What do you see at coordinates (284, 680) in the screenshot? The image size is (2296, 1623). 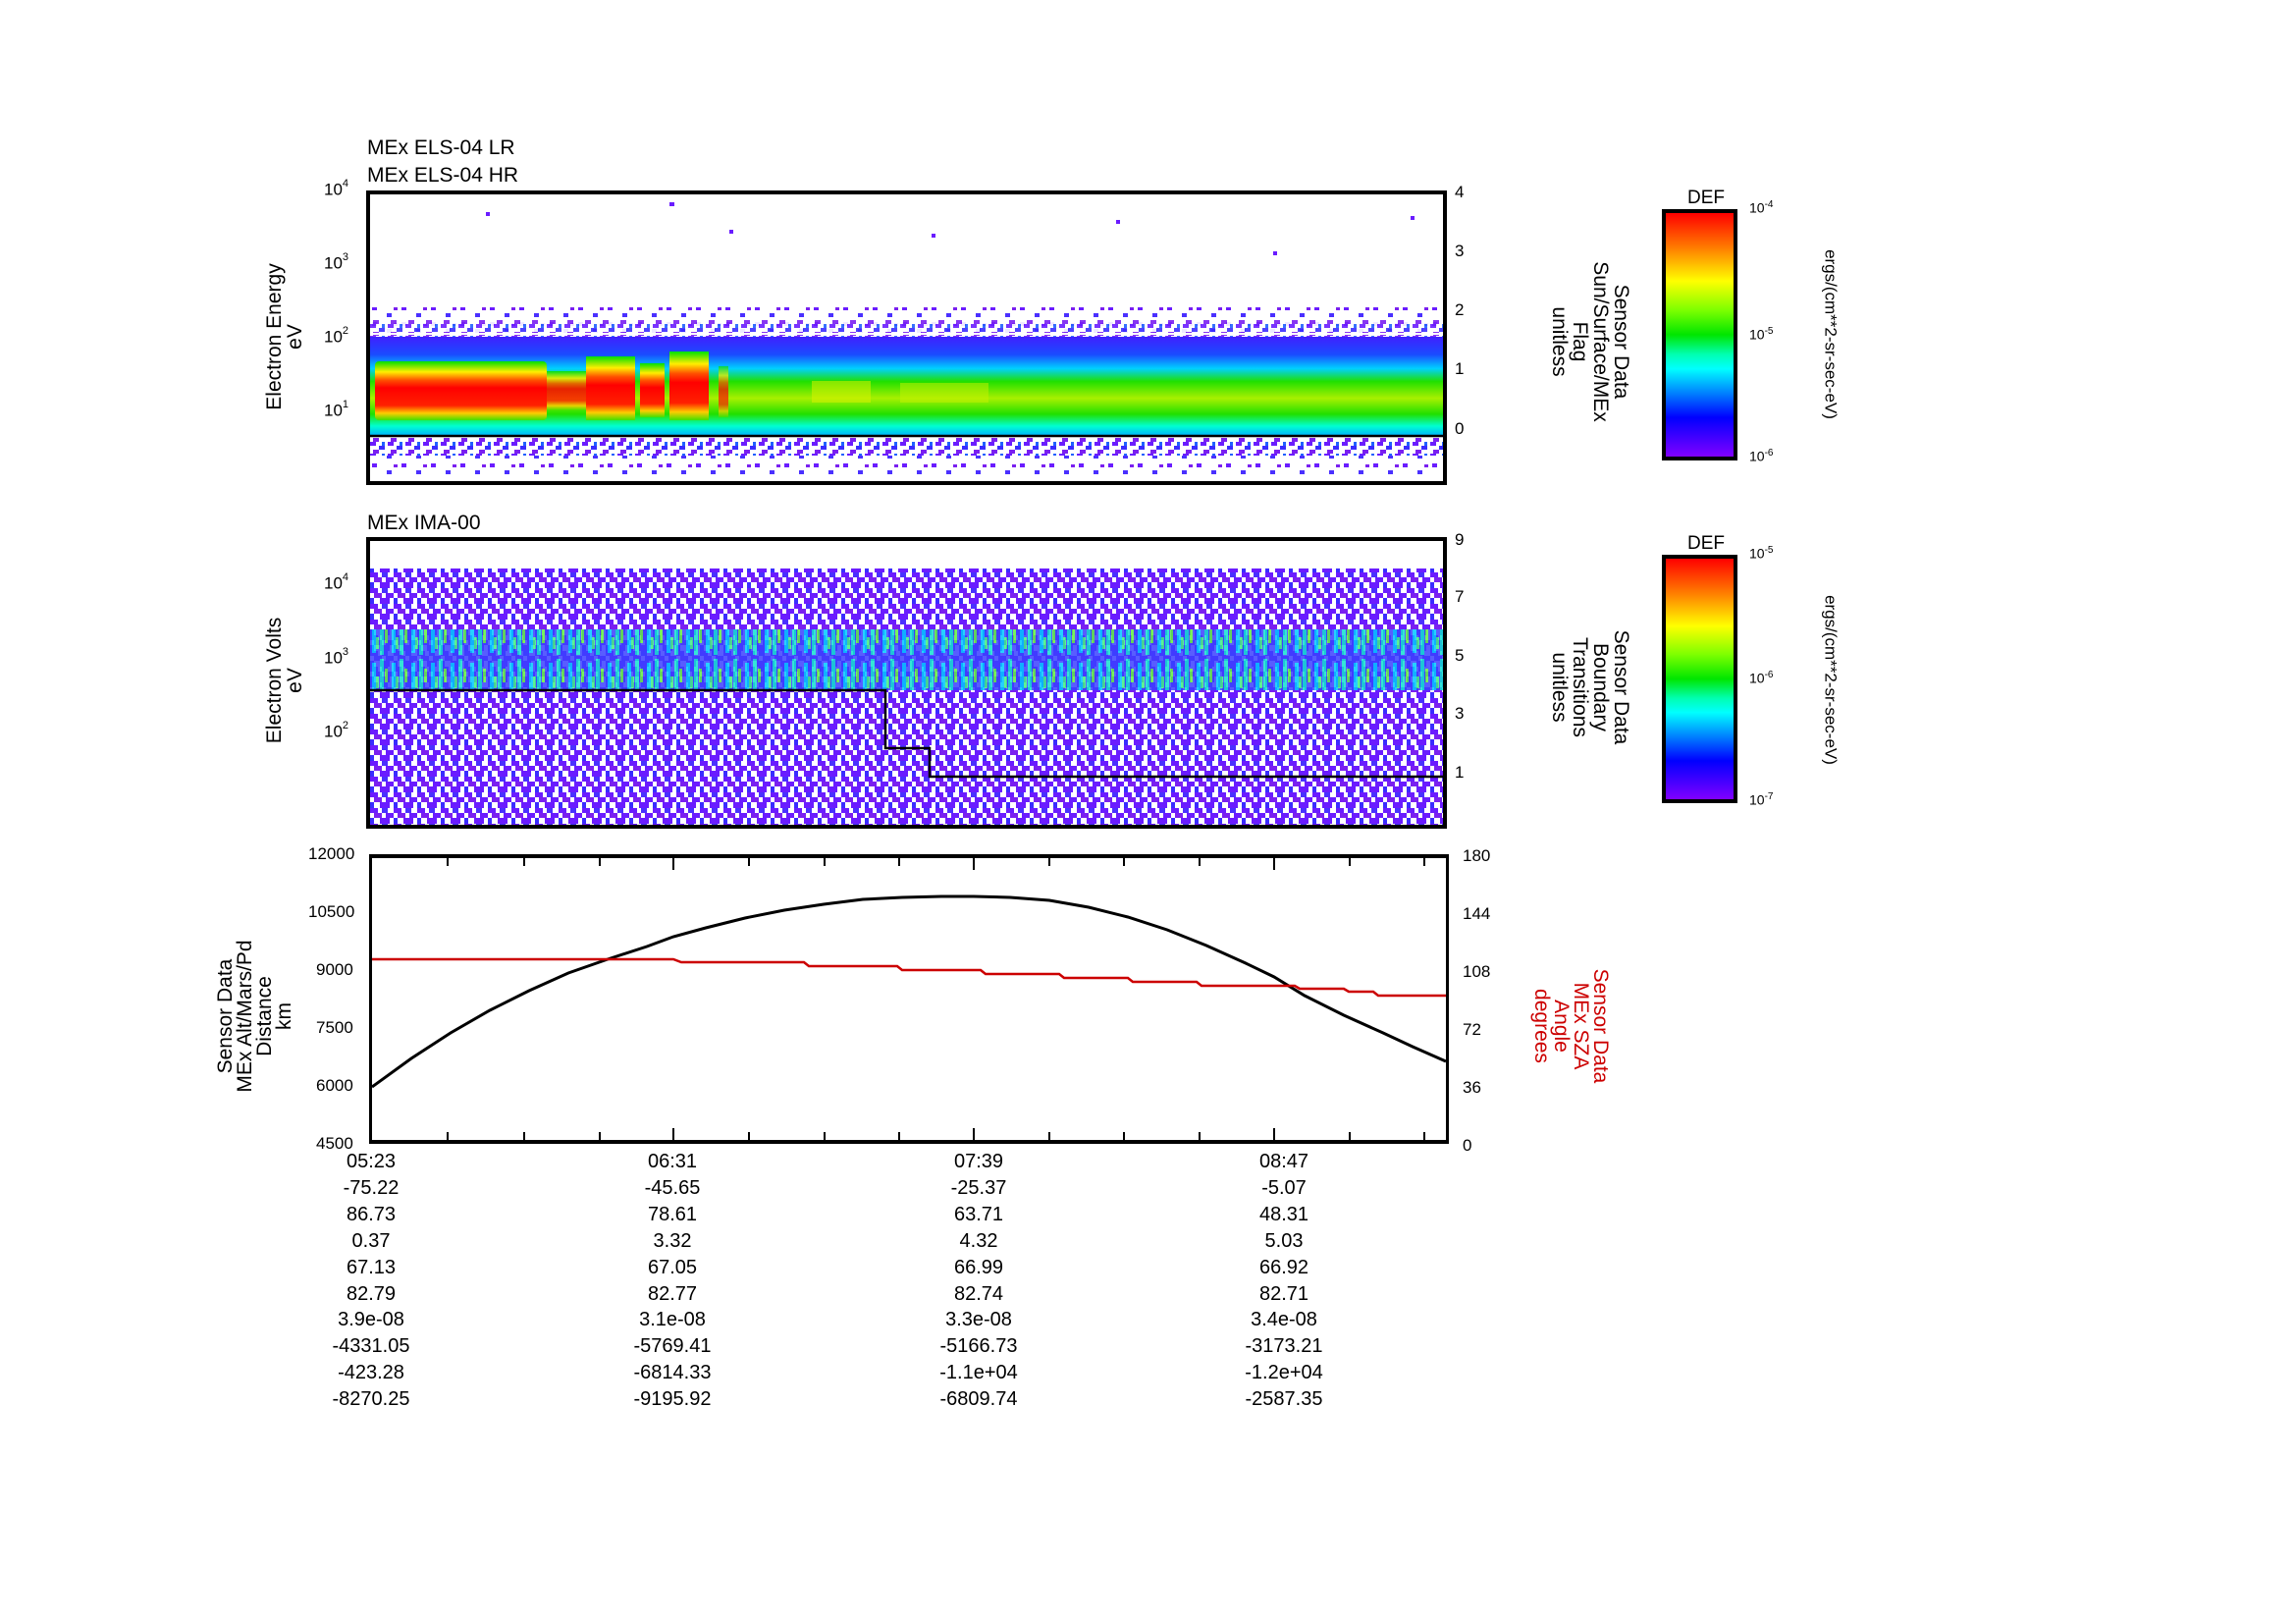 I see `ima-y-axis-label: Electron Volts eV` at bounding box center [284, 680].